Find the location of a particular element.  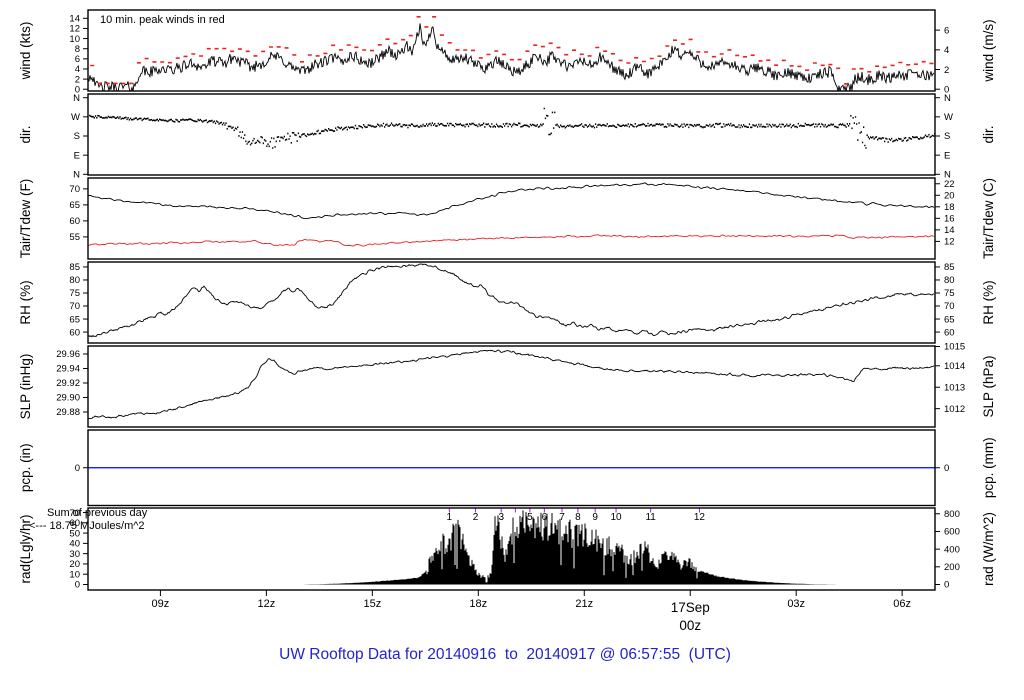

series-relative-humidity is located at coordinates (511, 300).